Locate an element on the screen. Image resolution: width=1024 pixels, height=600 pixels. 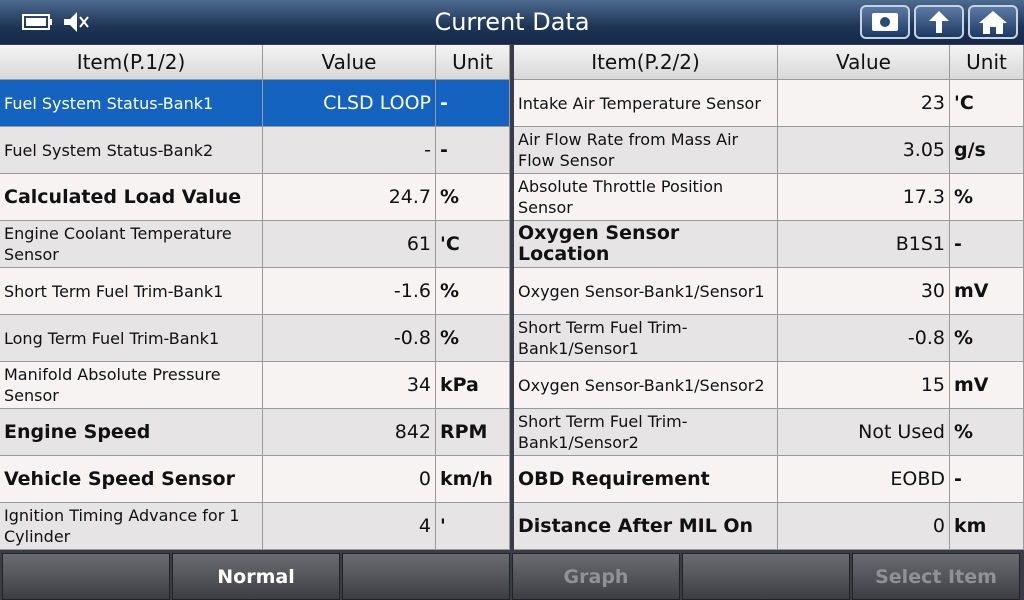
page-title: Current Data is located at coordinates (512, 22).